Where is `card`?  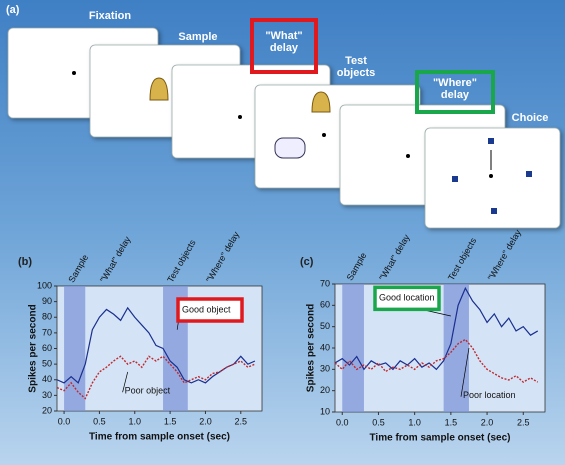 card is located at coordinates (492, 178).